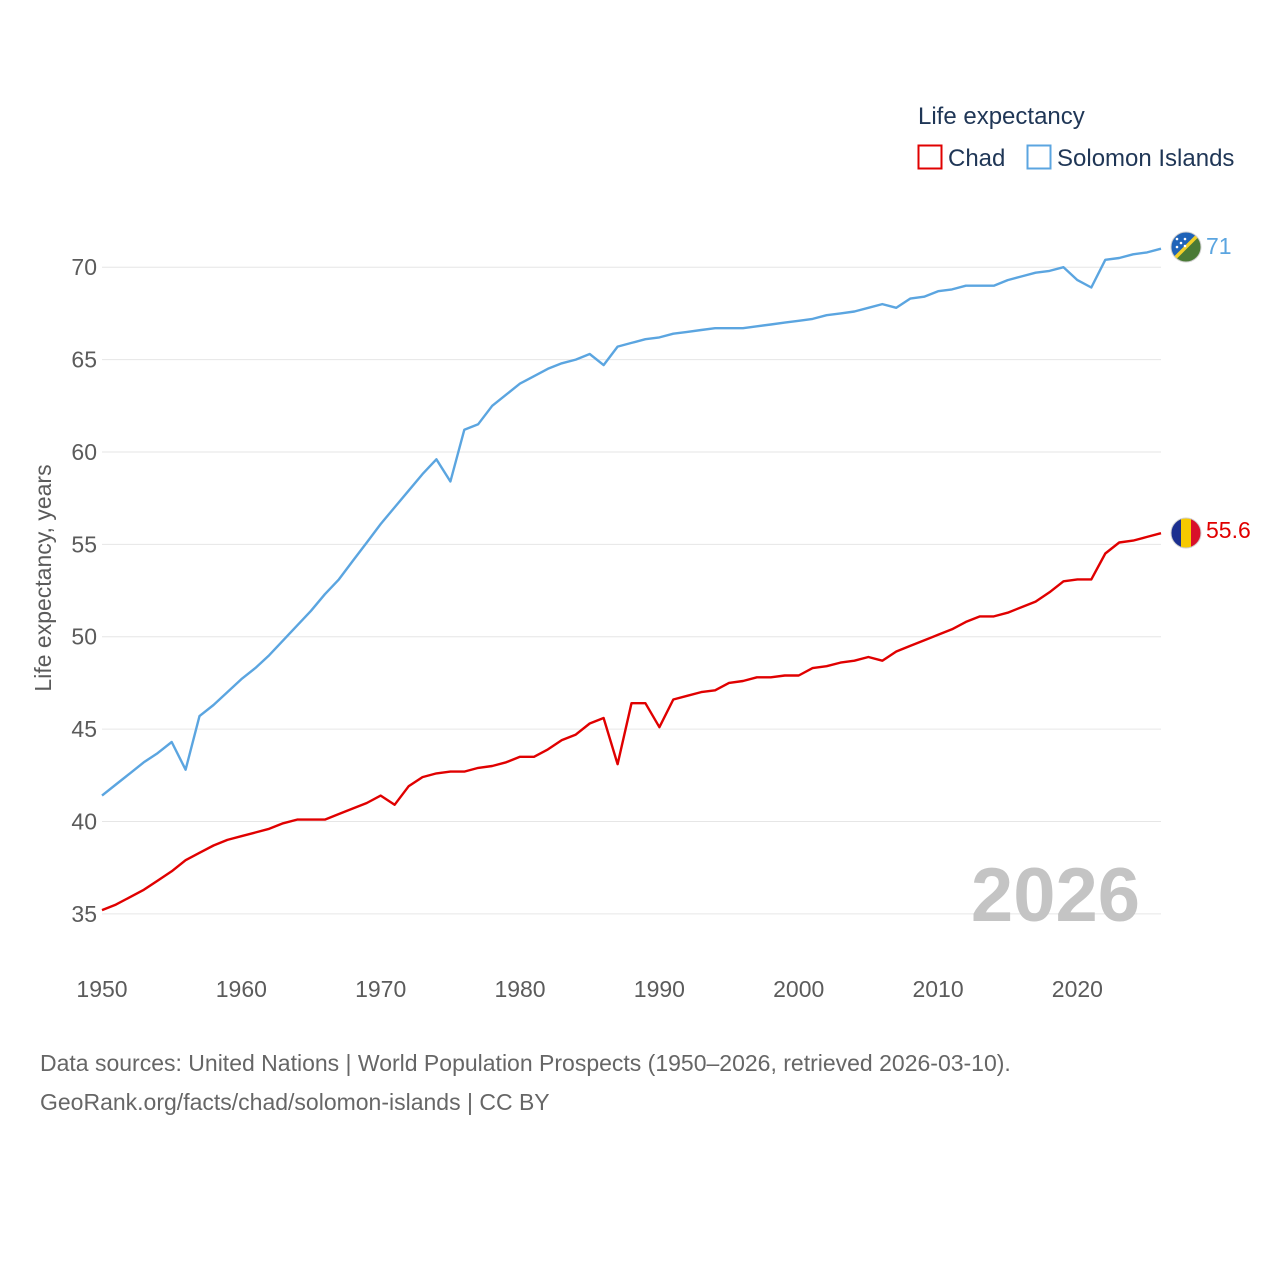 The image size is (1280, 1280). What do you see at coordinates (84, 360) in the screenshot?
I see `y-tick-label: 65` at bounding box center [84, 360].